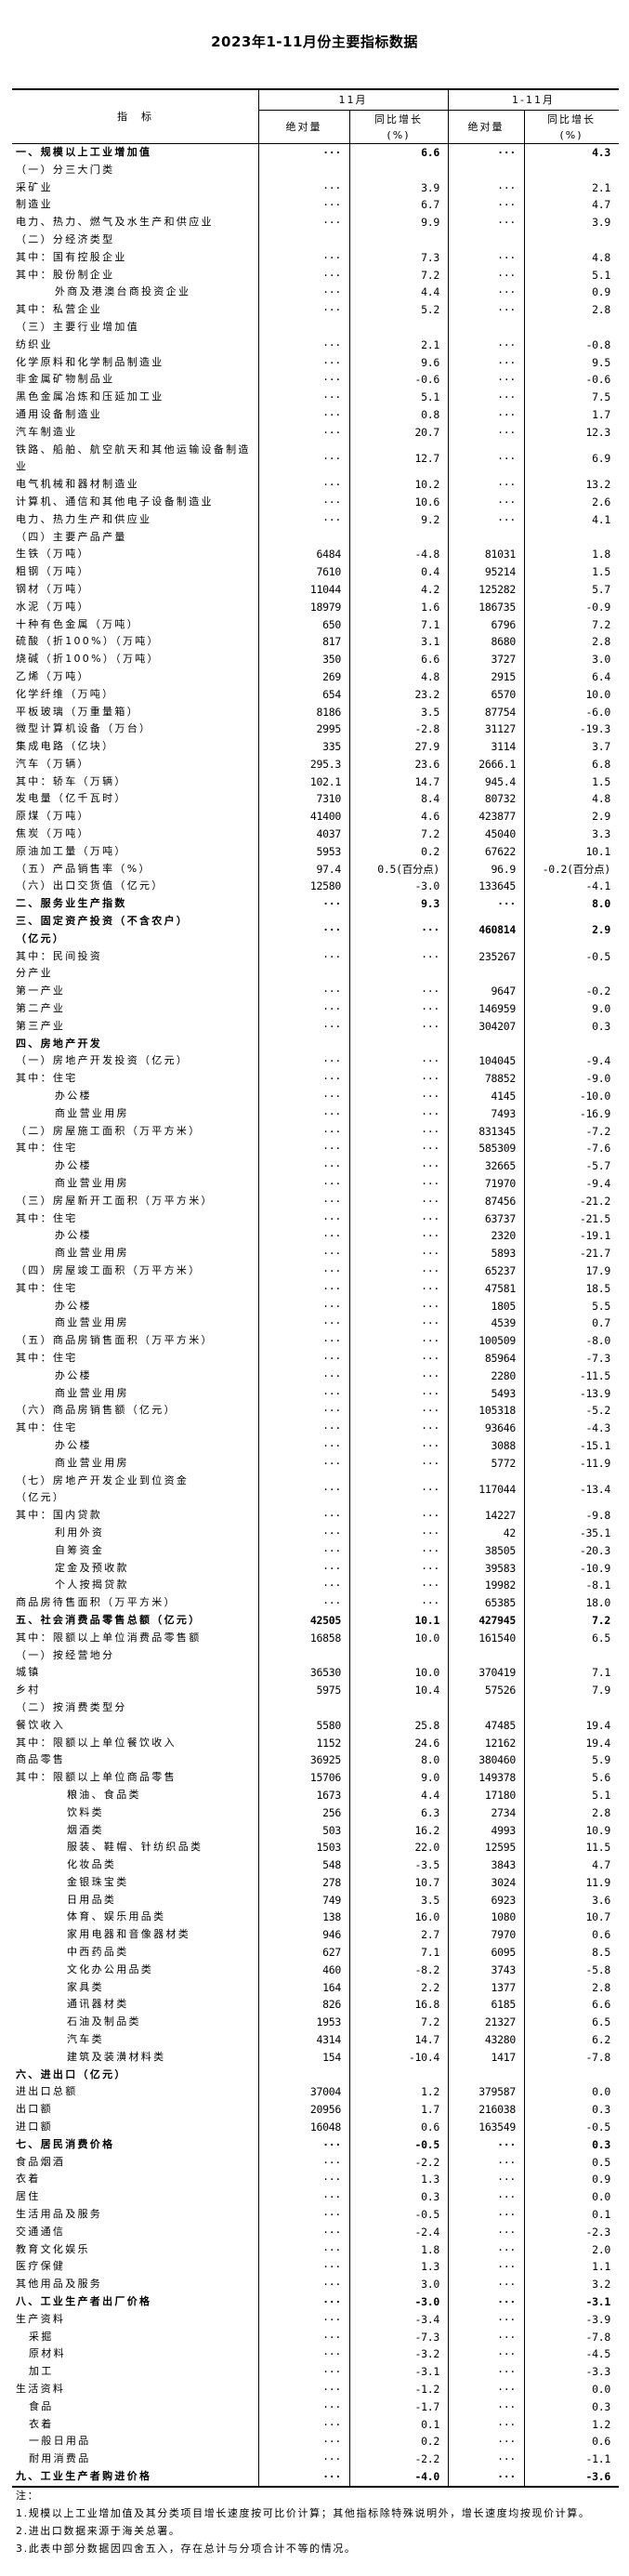 The image size is (629, 2576). What do you see at coordinates (430, 1953) in the screenshot?
I see `month-yoy-growth: 7.1` at bounding box center [430, 1953].